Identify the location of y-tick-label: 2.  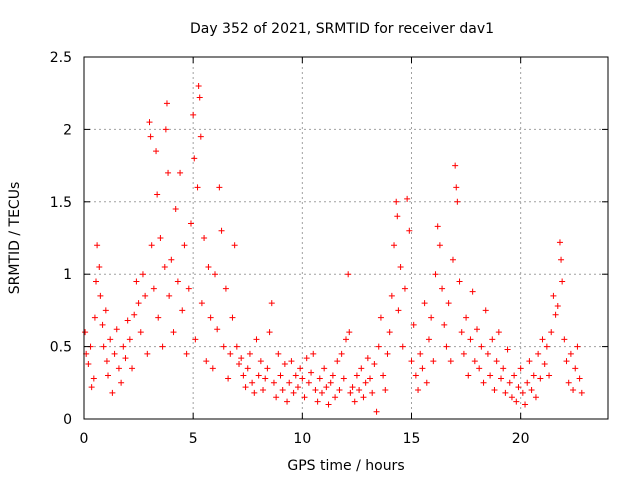
(67, 130).